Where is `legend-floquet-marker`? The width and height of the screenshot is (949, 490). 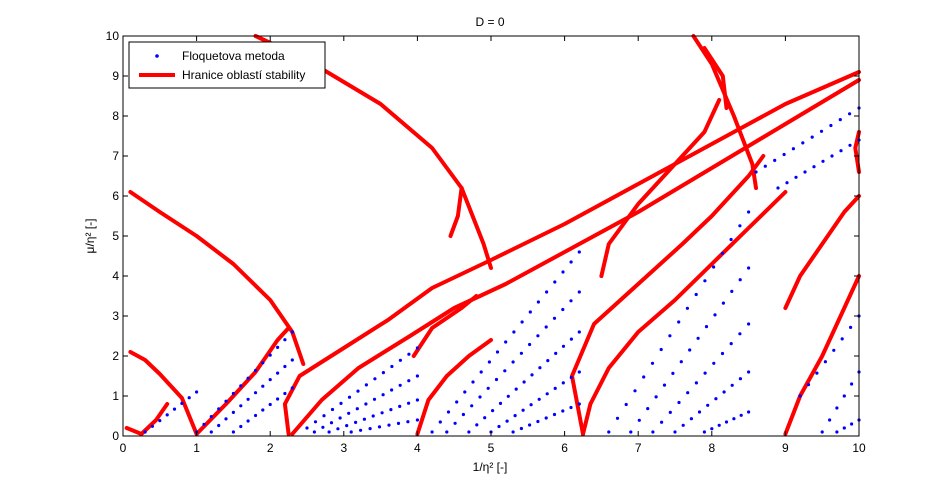
legend-floquet-marker is located at coordinates (157, 56).